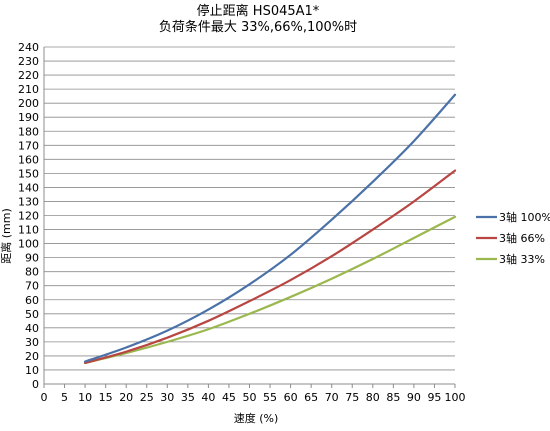  What do you see at coordinates (258, 27) in the screenshot?
I see `chart-subtitle: 负荷条件最大 33%,66%,100%时` at bounding box center [258, 27].